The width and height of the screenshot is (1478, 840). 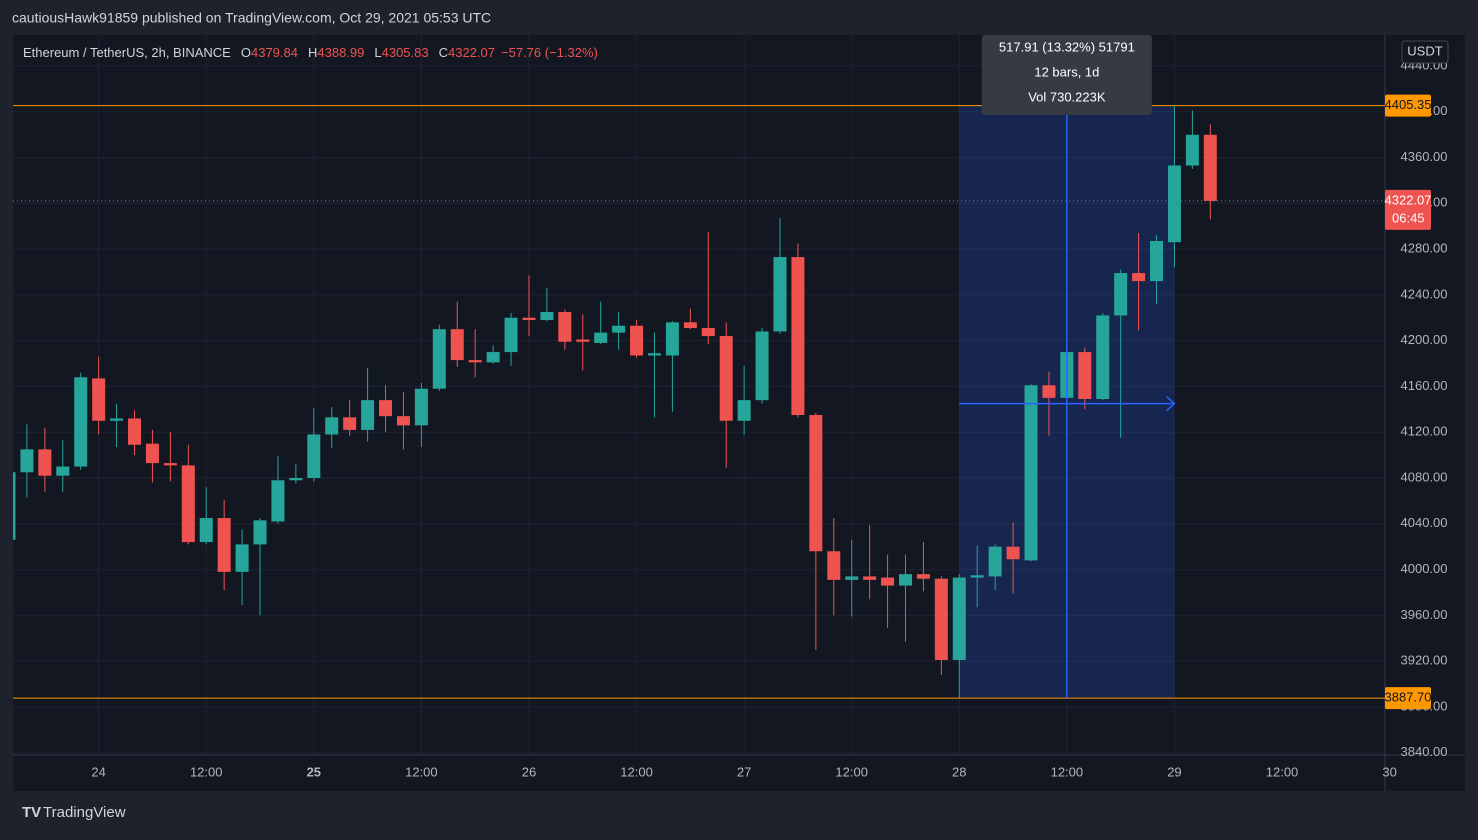 I want to click on y-tick-label: 3920.00, so click(x=1424, y=660).